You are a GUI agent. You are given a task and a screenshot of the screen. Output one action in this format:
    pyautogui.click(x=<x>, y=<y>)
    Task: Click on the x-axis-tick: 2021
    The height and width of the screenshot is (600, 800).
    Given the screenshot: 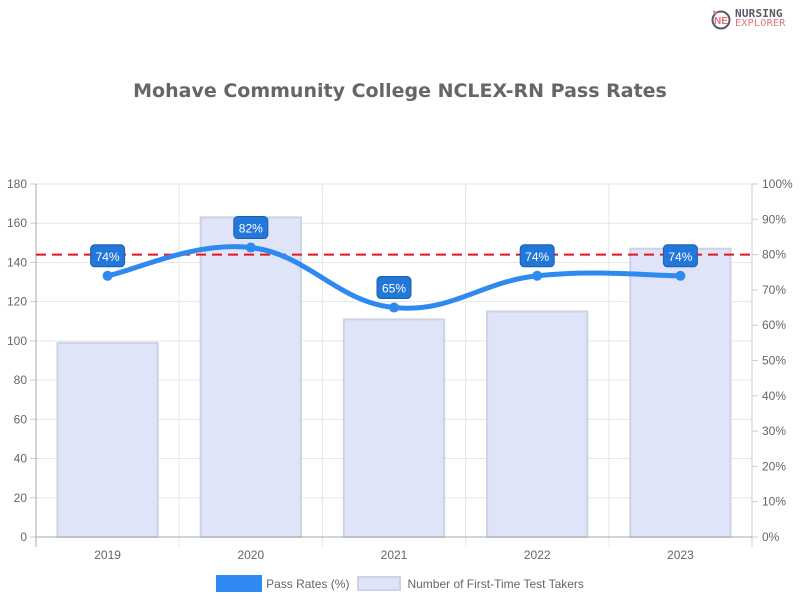 What is the action you would take?
    pyautogui.click(x=394, y=555)
    